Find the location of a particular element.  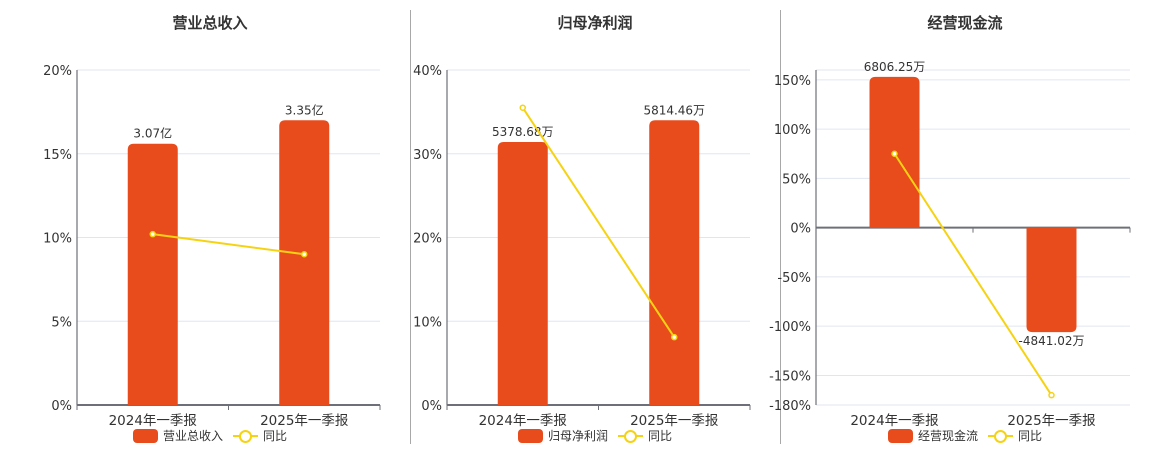

legend-bar-label: 经营现金流 is located at coordinates (947, 436).